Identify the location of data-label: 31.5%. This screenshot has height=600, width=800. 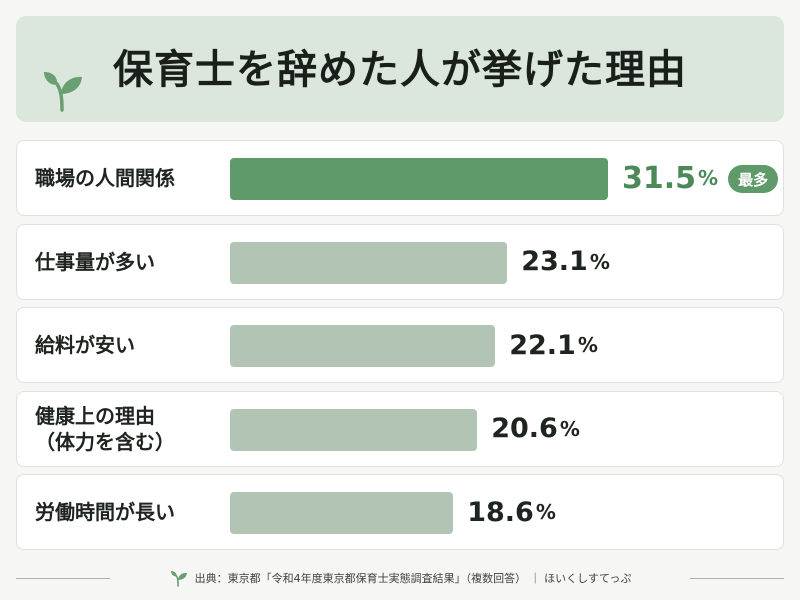
(670, 178).